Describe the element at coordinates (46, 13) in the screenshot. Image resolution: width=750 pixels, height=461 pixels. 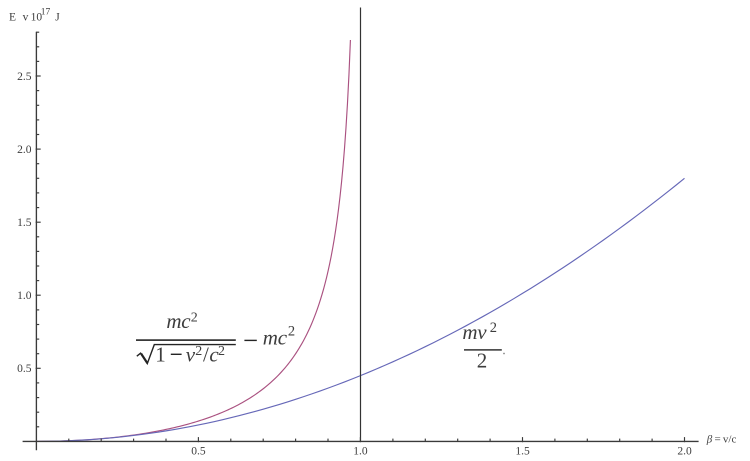
I see `svg-text: 17` at that location.